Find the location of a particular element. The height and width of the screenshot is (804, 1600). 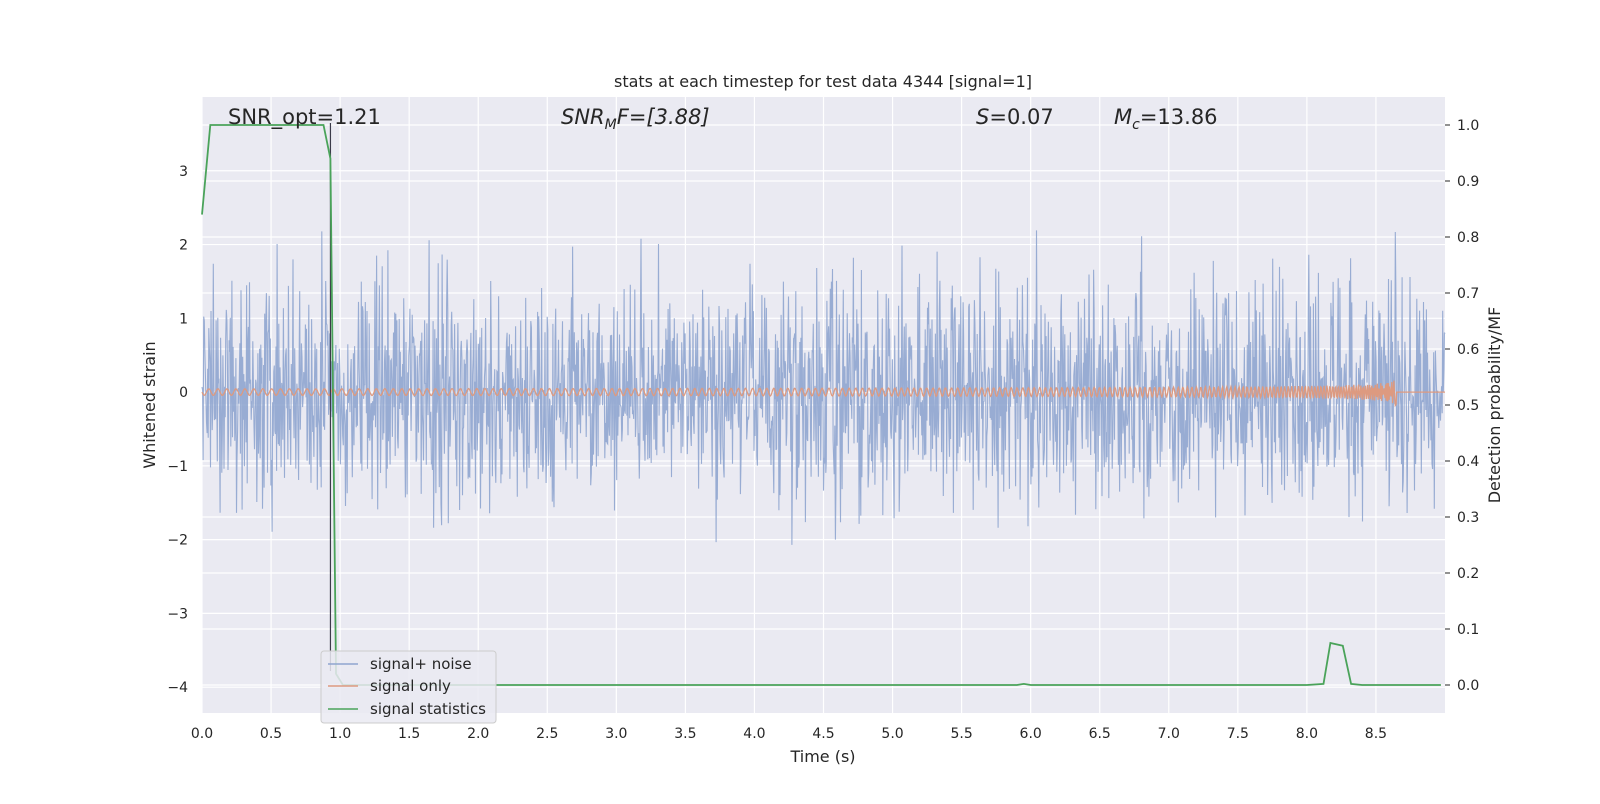

annotation-snr-opt: SNR_opt=1.21 is located at coordinates (304, 117).